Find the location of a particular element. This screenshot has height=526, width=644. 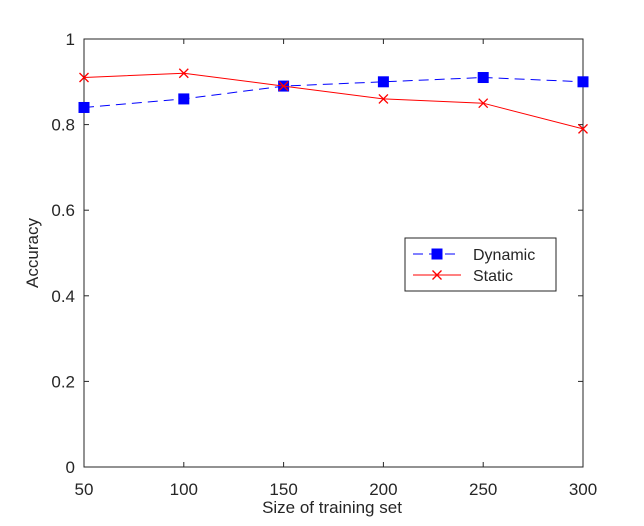

legend-marker-static-stroke-b is located at coordinates (437, 275).